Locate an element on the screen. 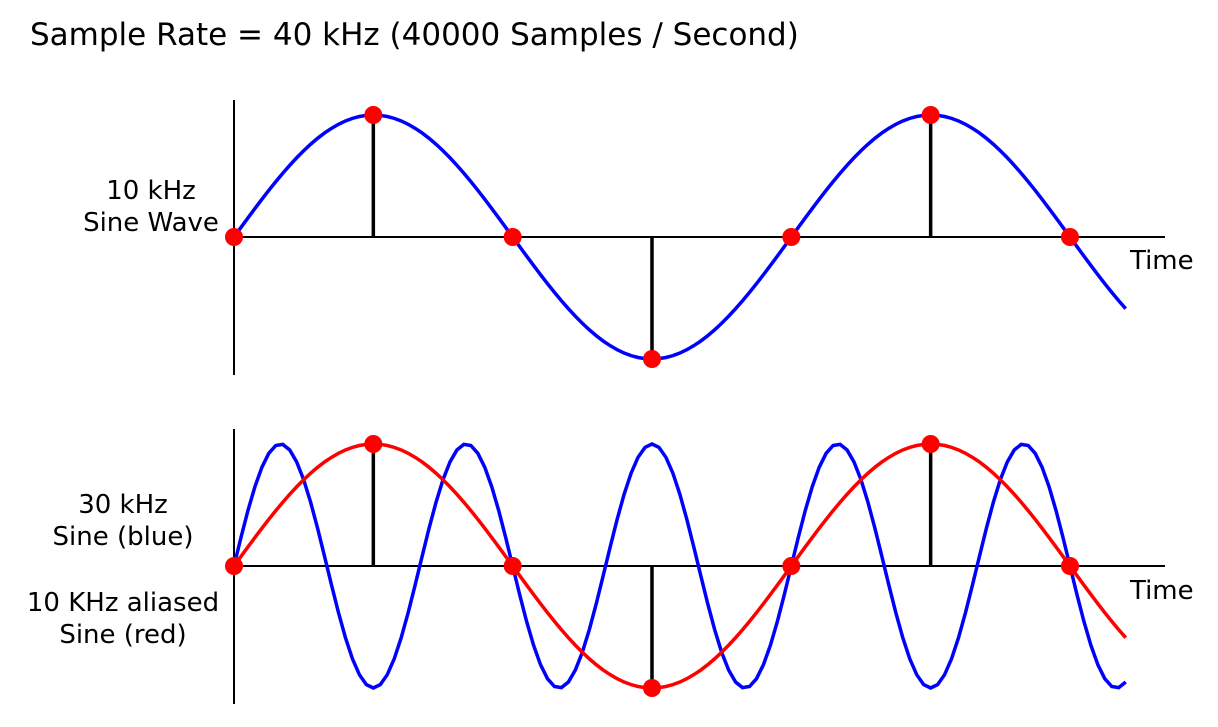  ylabel-line-2: Sine Wave is located at coordinates (151, 223).